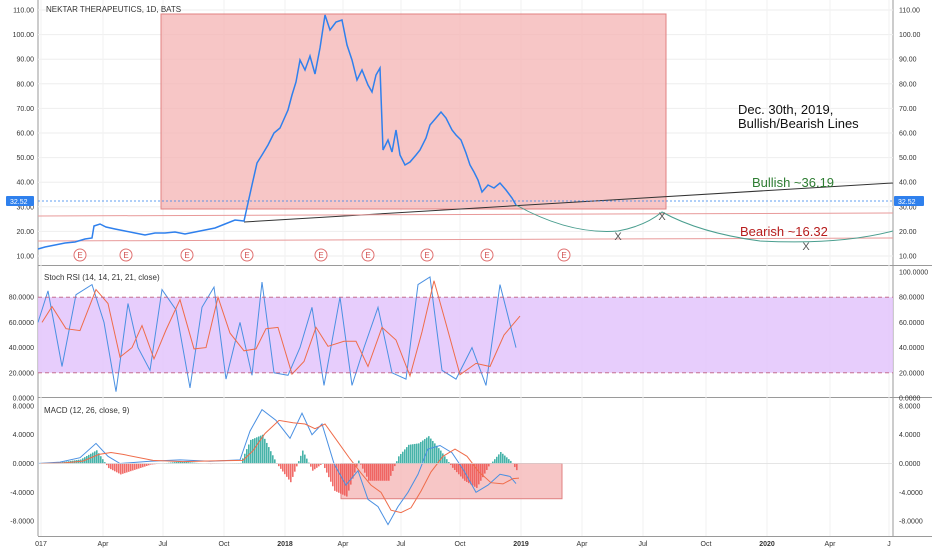 The height and width of the screenshot is (550, 932). I want to click on price-axis-tick-left: 60.00, so click(25, 134).